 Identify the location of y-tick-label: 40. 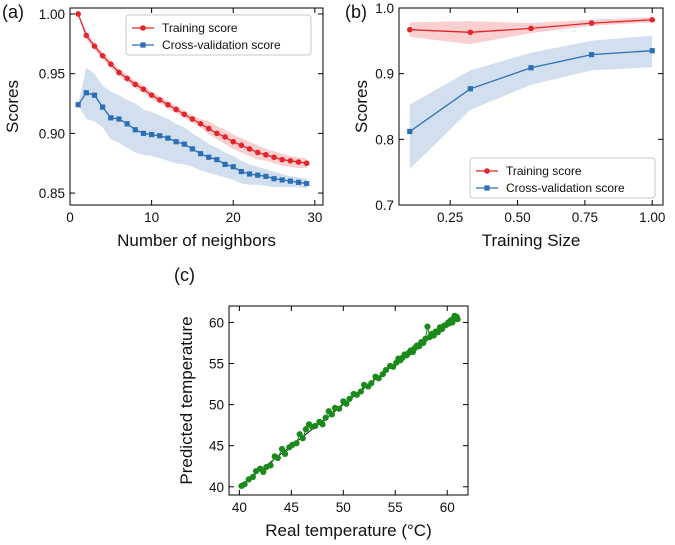
(216, 487).